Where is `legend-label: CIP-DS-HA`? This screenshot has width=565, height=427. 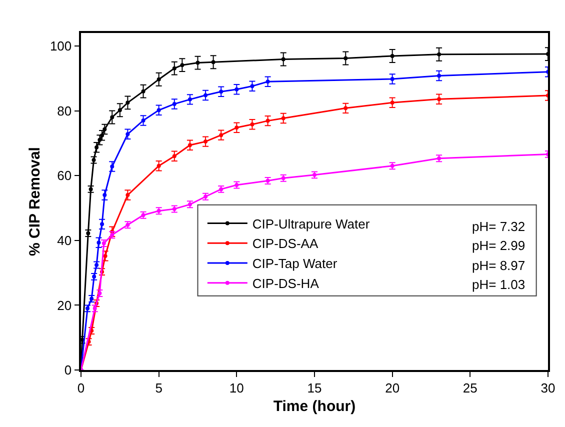 legend-label: CIP-DS-HA is located at coordinates (286, 283).